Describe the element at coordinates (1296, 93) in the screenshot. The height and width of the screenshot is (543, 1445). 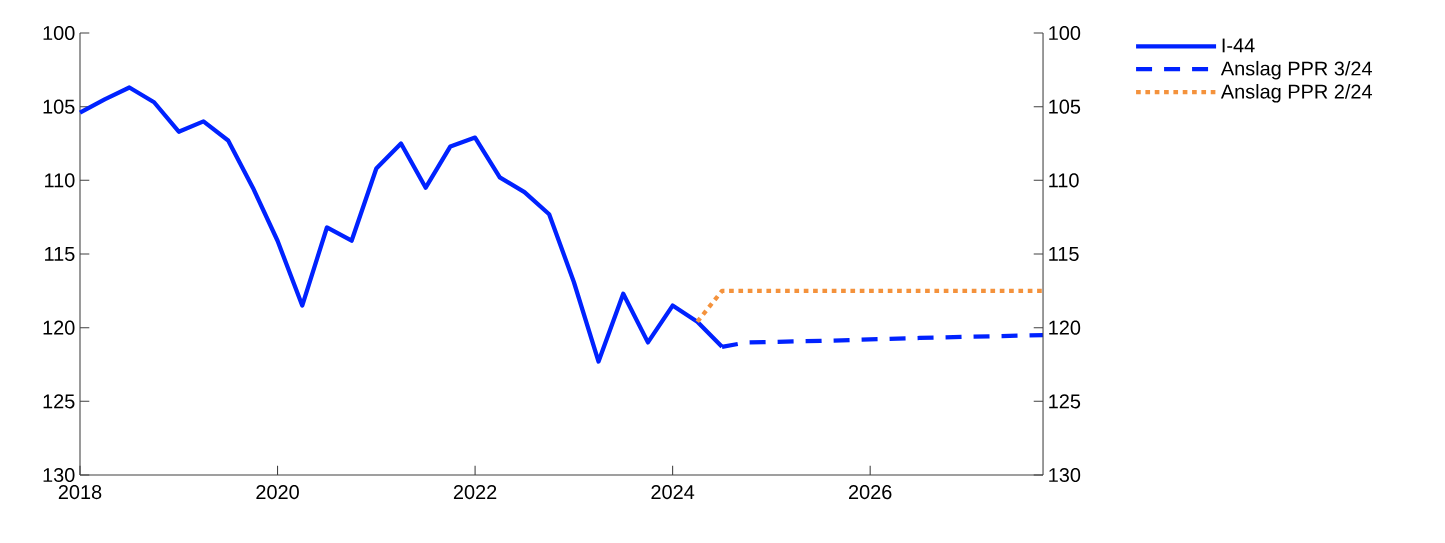
I see `legend-label: Anslag PPR 2/24` at that location.